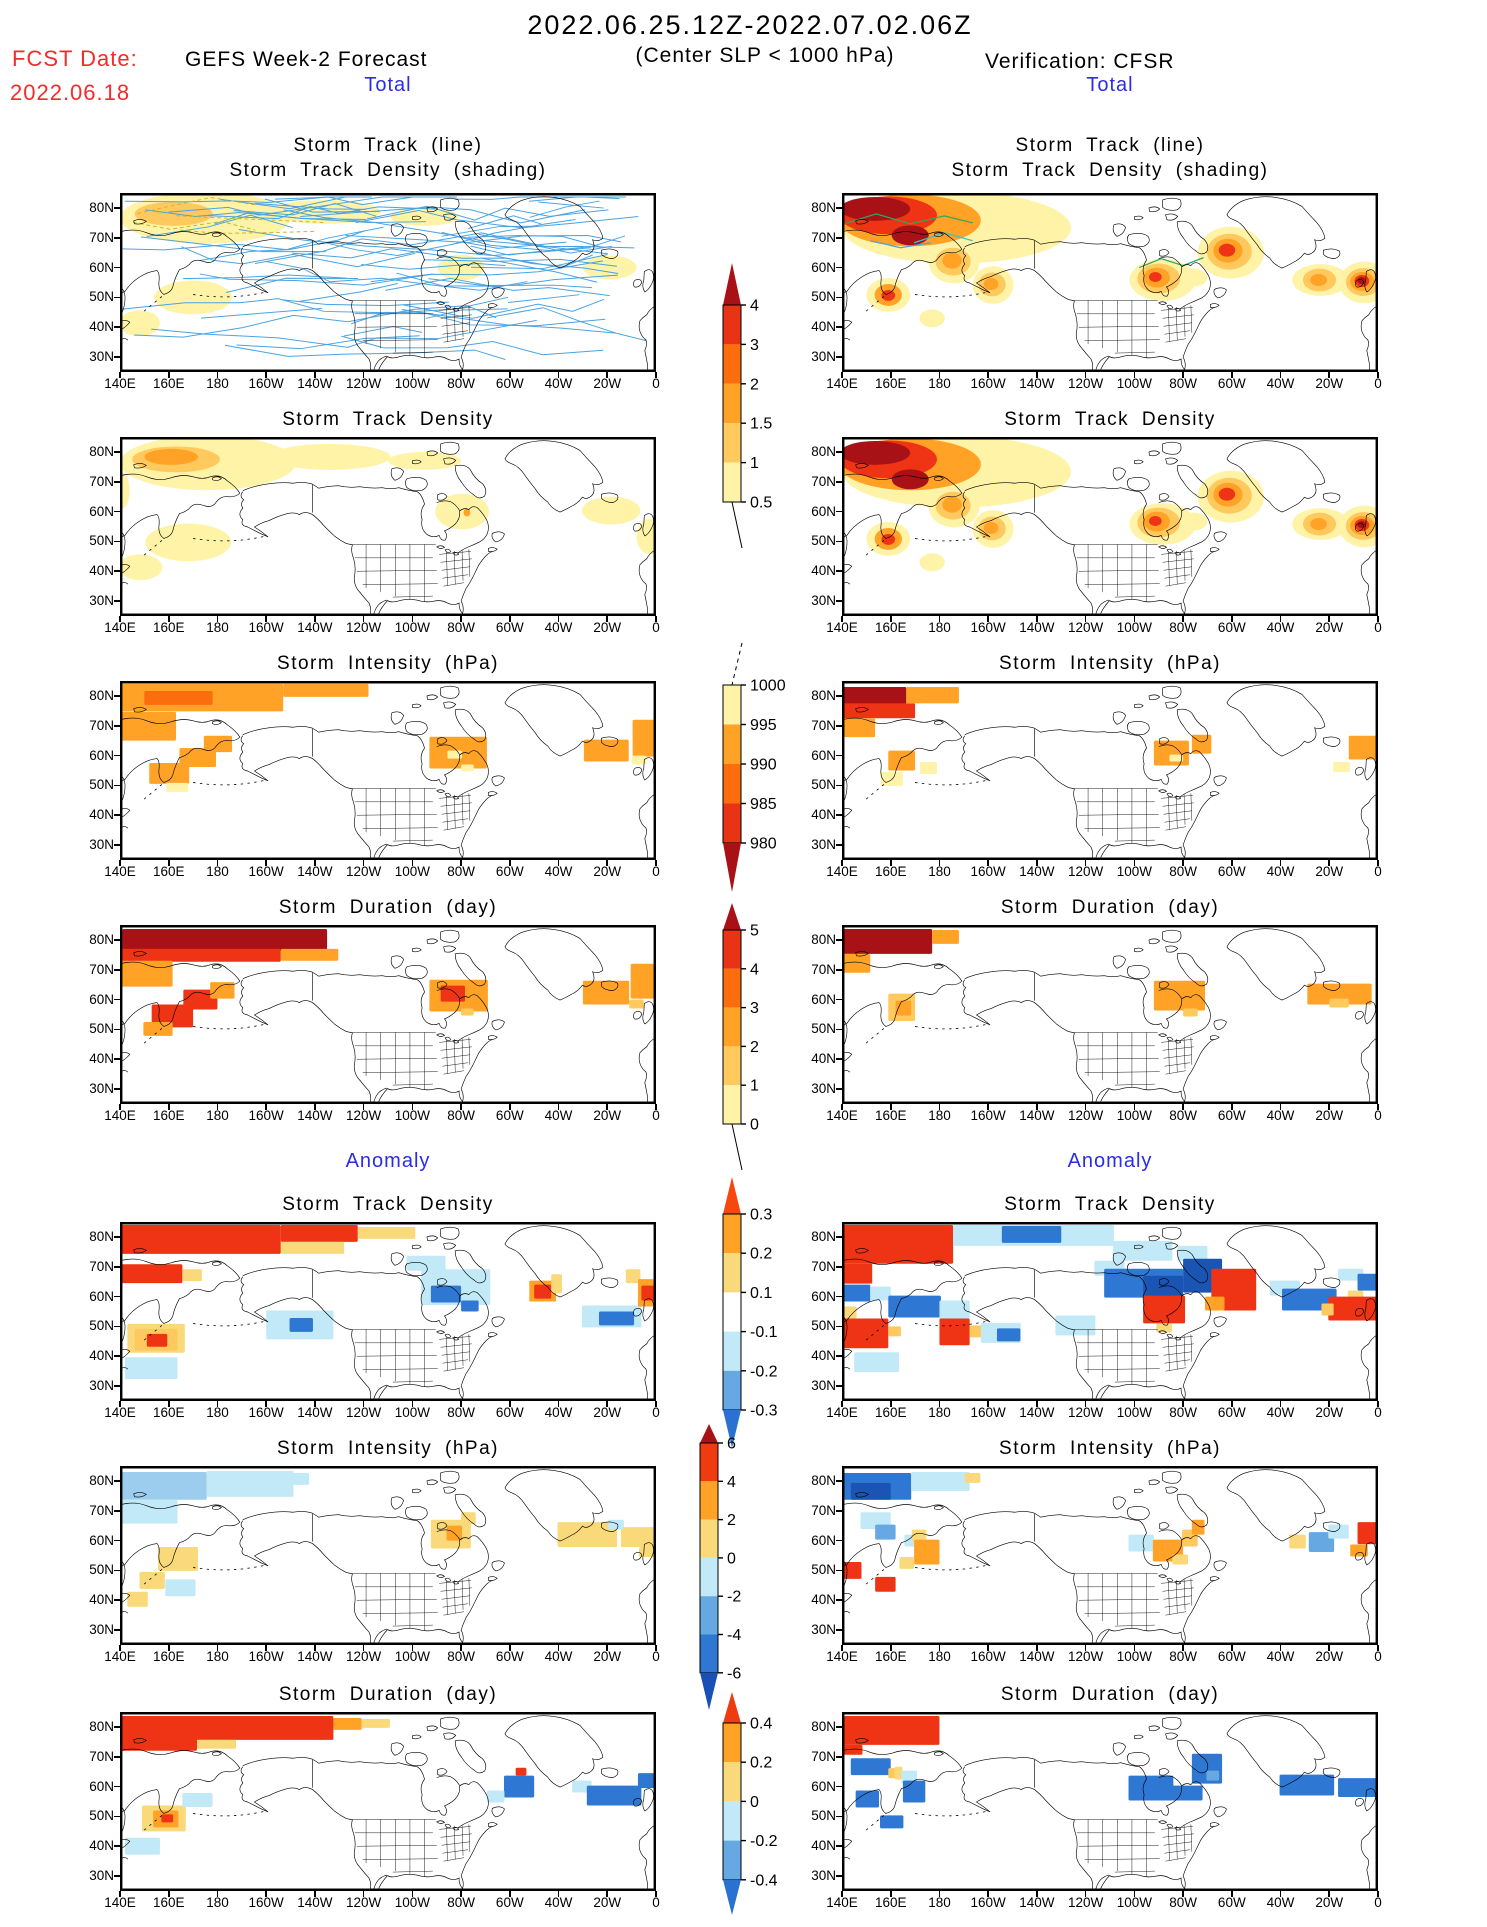 The image size is (1487, 1927). What do you see at coordinates (558, 1902) in the screenshot?
I see `lon-label: 40W` at bounding box center [558, 1902].